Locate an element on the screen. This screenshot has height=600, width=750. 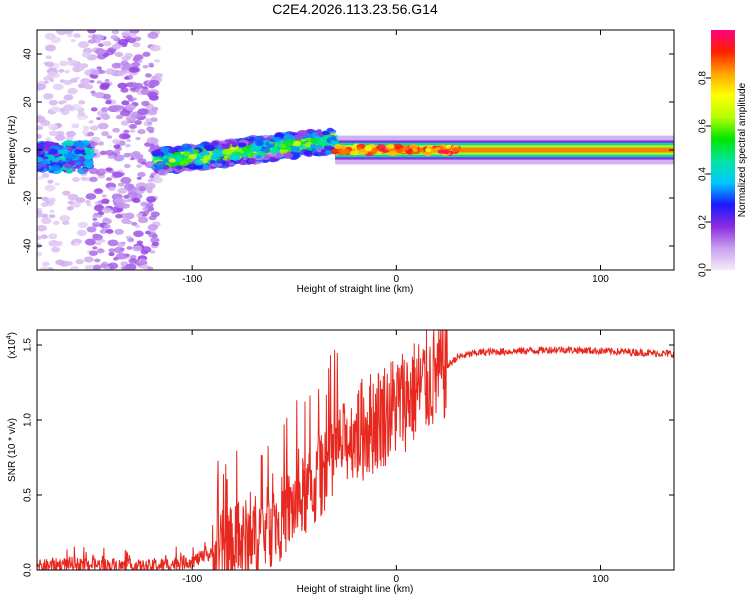
y-tick-label: 0 is located at coordinates (28, 150).